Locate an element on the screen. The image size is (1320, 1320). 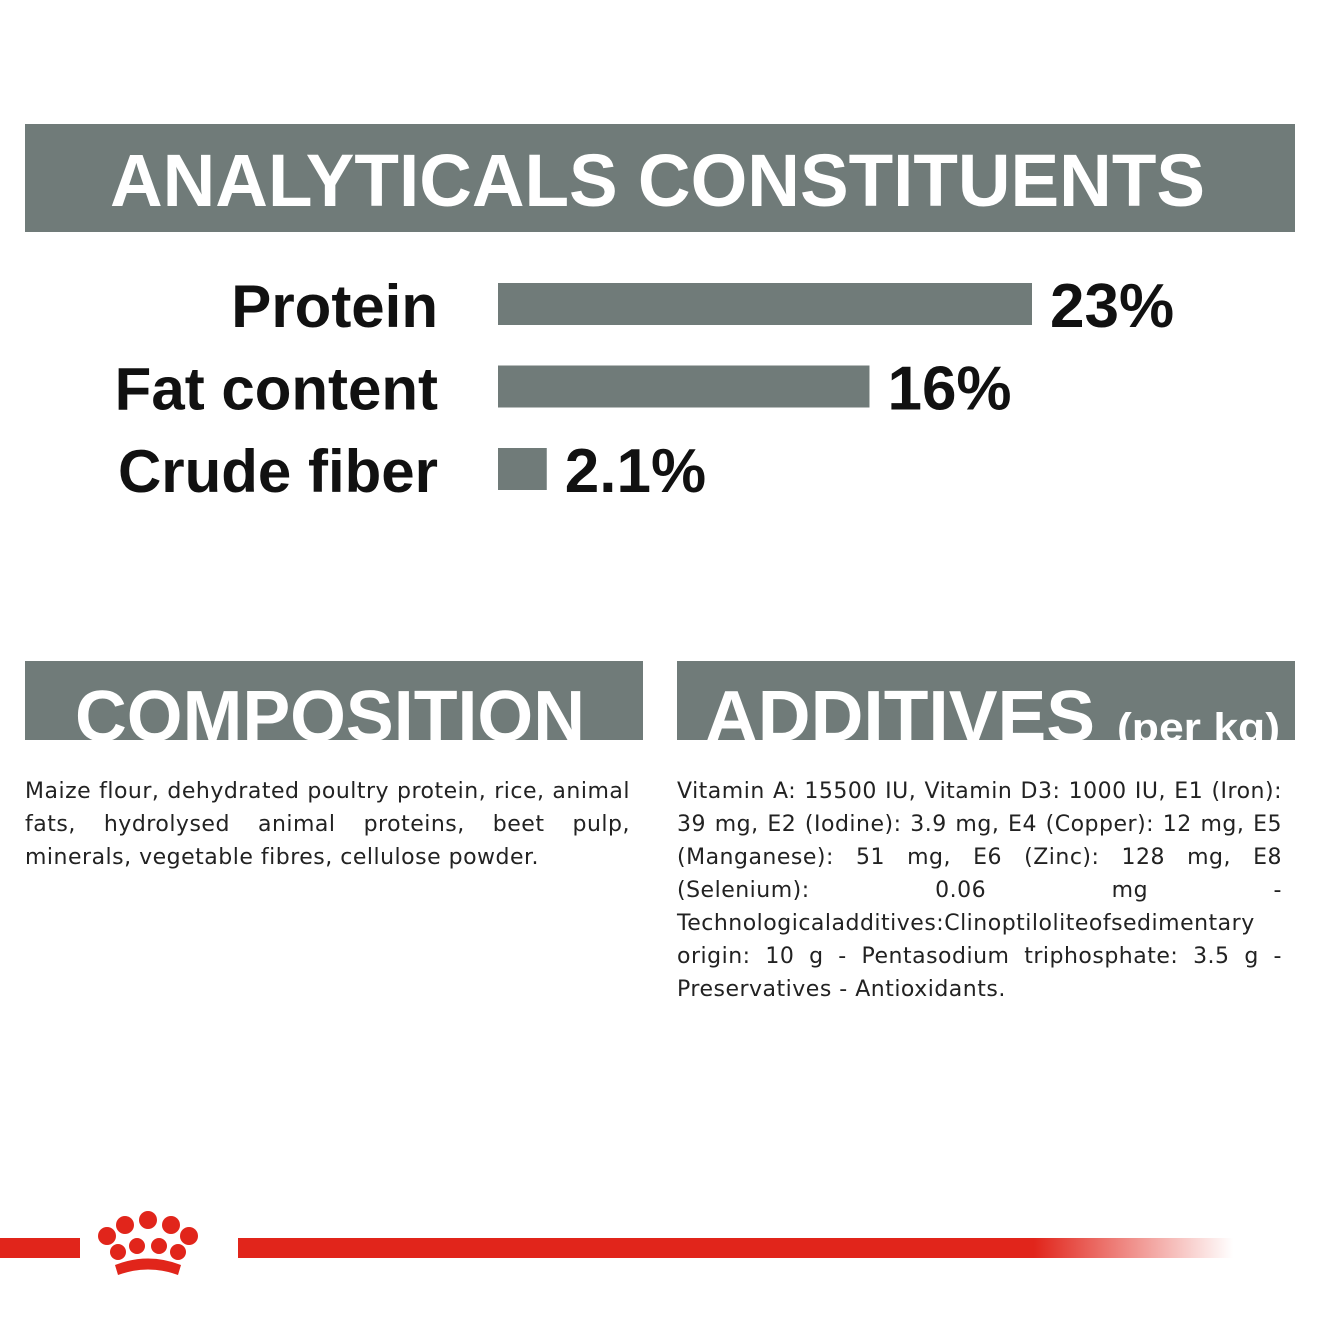
value-label: 2.1% is located at coordinates (635, 471).